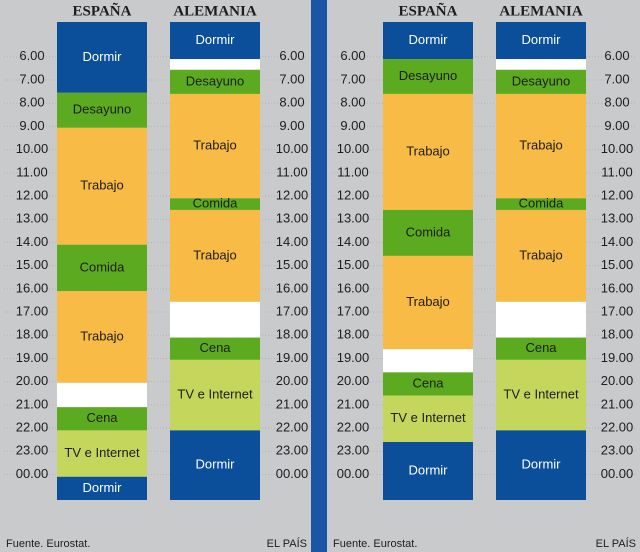 The image size is (640, 552). What do you see at coordinates (32, 380) in the screenshot?
I see `time-label: 20.00` at bounding box center [32, 380].